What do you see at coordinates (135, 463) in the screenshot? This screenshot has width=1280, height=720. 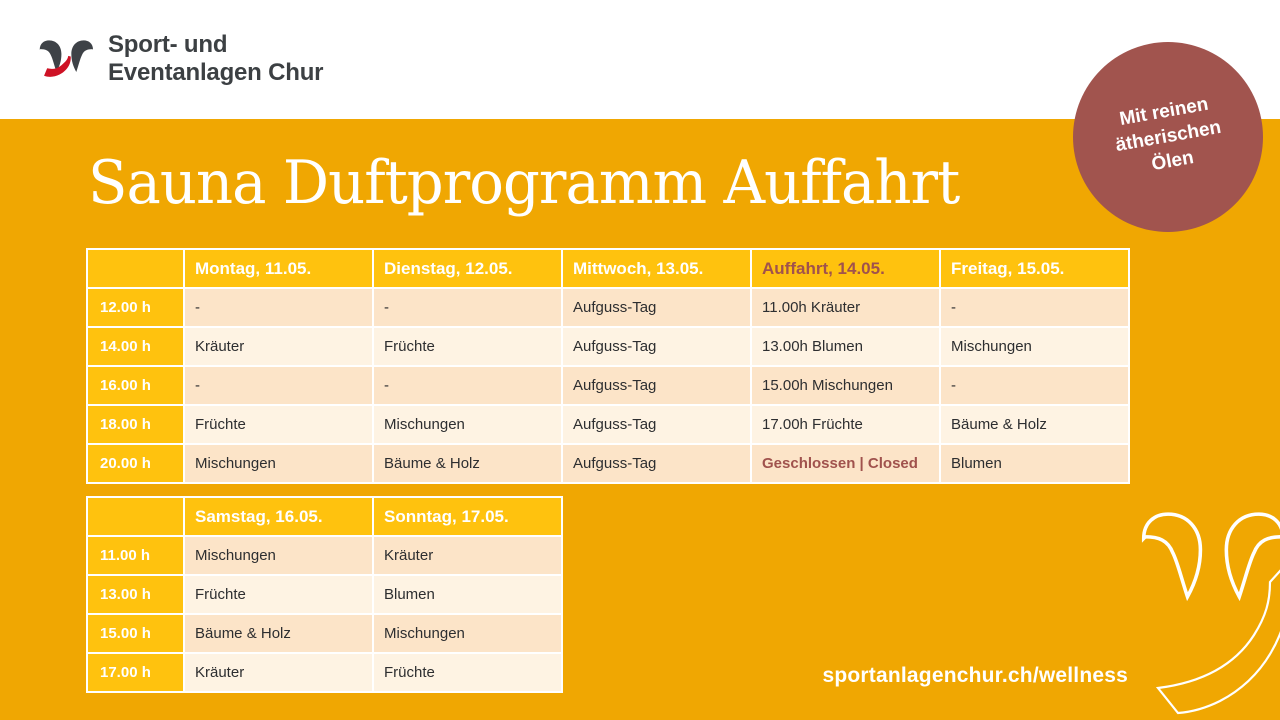 I see `time-cell: 20.00 h` at bounding box center [135, 463].